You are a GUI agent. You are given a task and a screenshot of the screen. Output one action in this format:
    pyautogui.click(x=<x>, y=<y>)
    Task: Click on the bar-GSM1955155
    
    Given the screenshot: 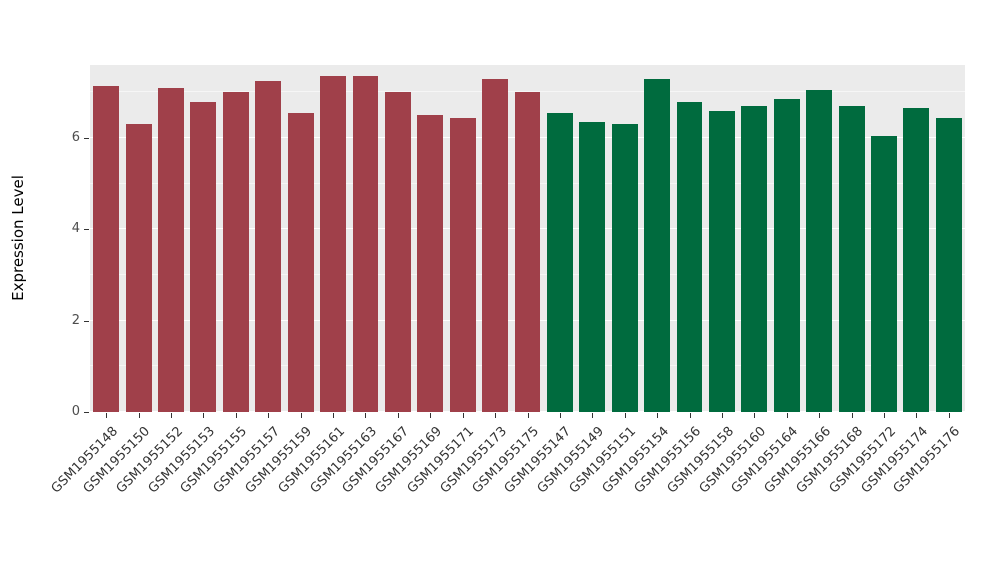 What is the action you would take?
    pyautogui.click(x=235, y=252)
    